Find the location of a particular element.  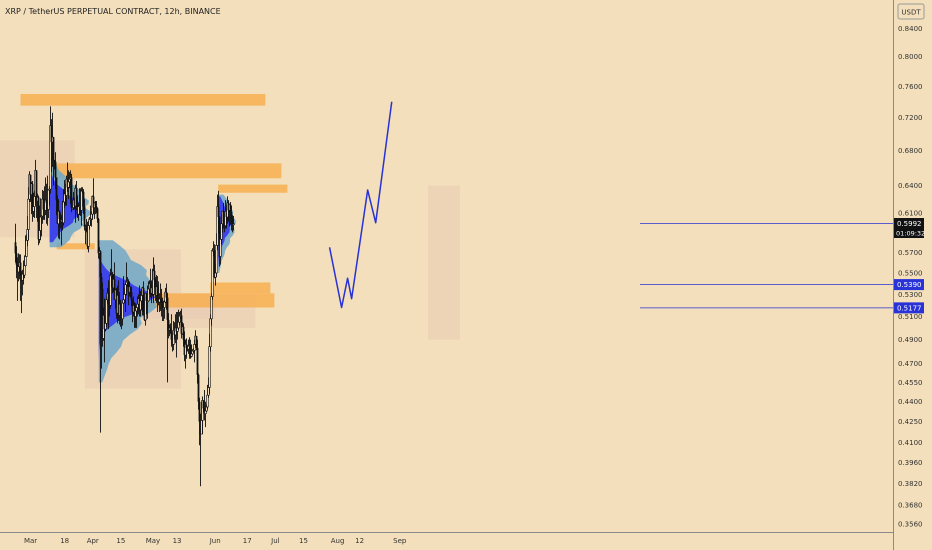

time-tick-label: Apr is located at coordinates (93, 541).